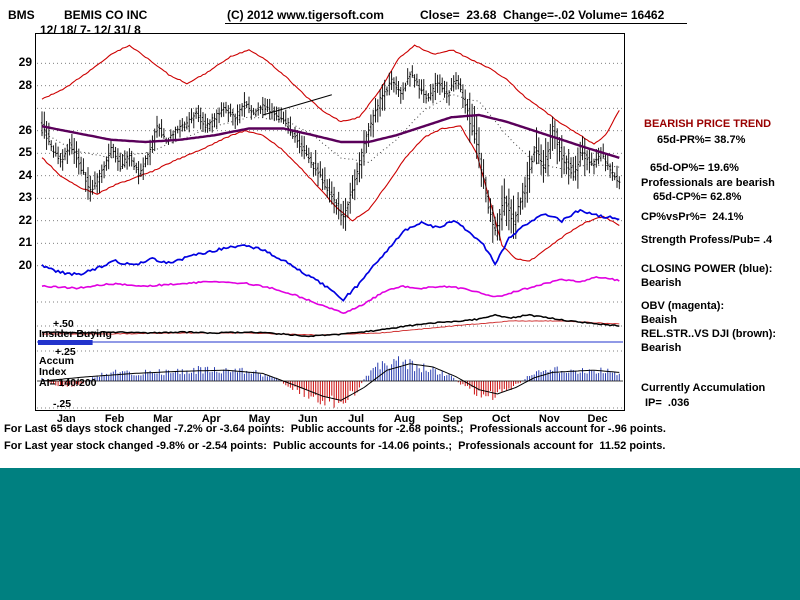 This screenshot has width=800, height=600. Describe the element at coordinates (57, 361) in the screenshot. I see `accum-index-label-1: Accum` at that location.